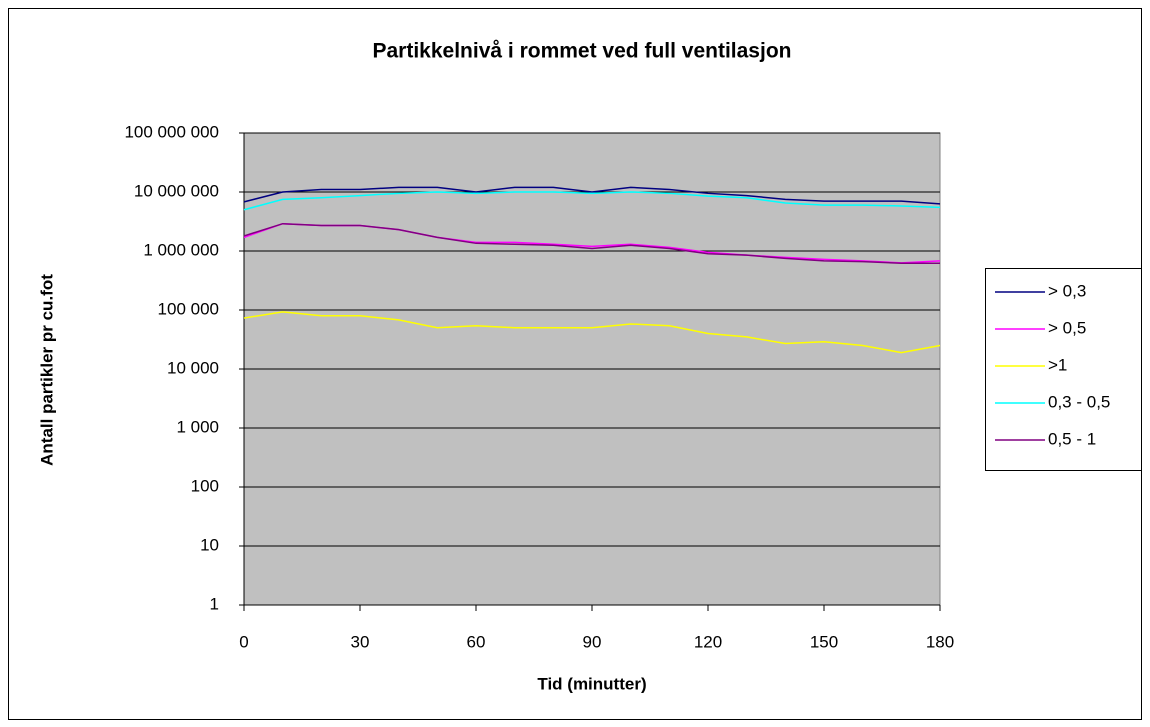 This screenshot has width=1150, height=727. What do you see at coordinates (591, 683) in the screenshot?
I see `x-axis-label: Tid (minutter)` at bounding box center [591, 683].